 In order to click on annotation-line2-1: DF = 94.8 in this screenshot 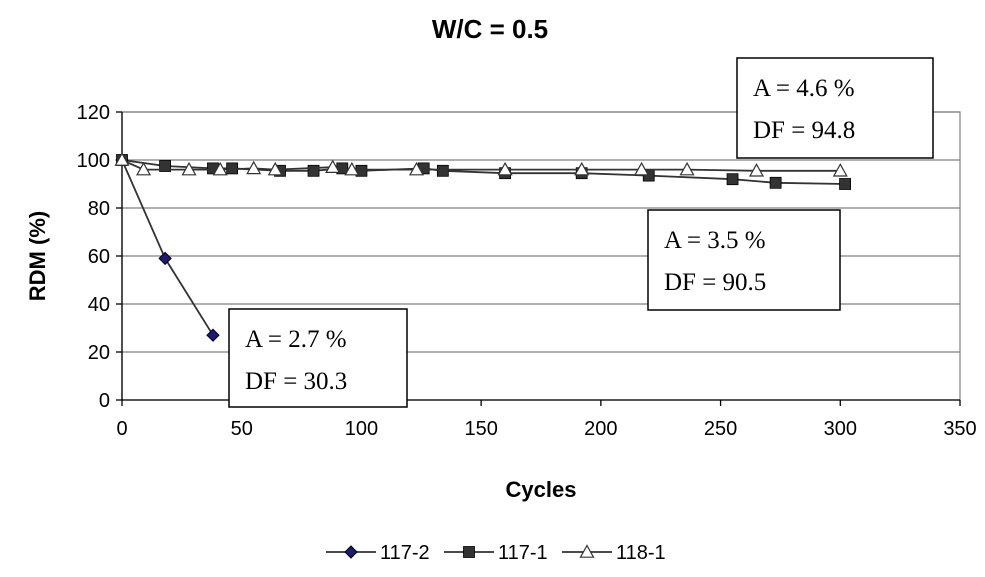, I will do `click(804, 130)`.